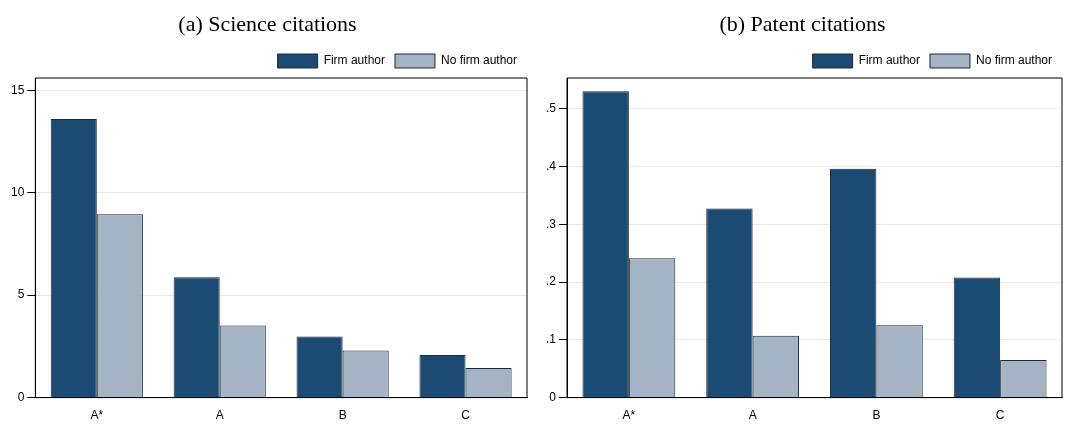  I want to click on y-tick-label: .1, so click(551, 339).